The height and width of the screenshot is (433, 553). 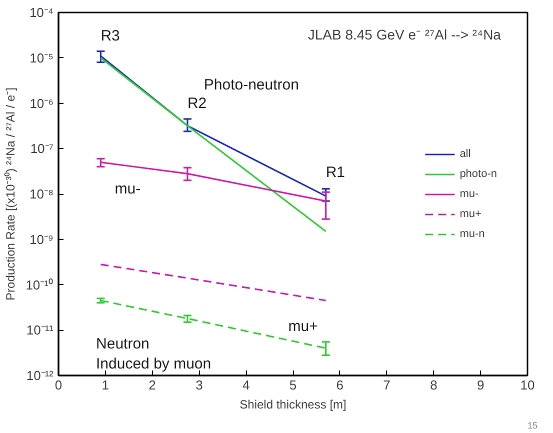 What do you see at coordinates (106, 385) in the screenshot?
I see `x-tick-label: 1` at bounding box center [106, 385].